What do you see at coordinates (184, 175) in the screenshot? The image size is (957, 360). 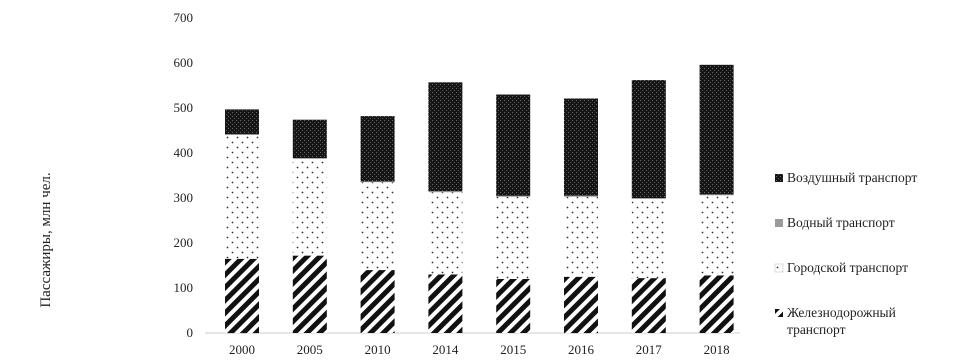 I see `y-axis-ticks: 0 100 200 300 400 500 600 700` at bounding box center [184, 175].